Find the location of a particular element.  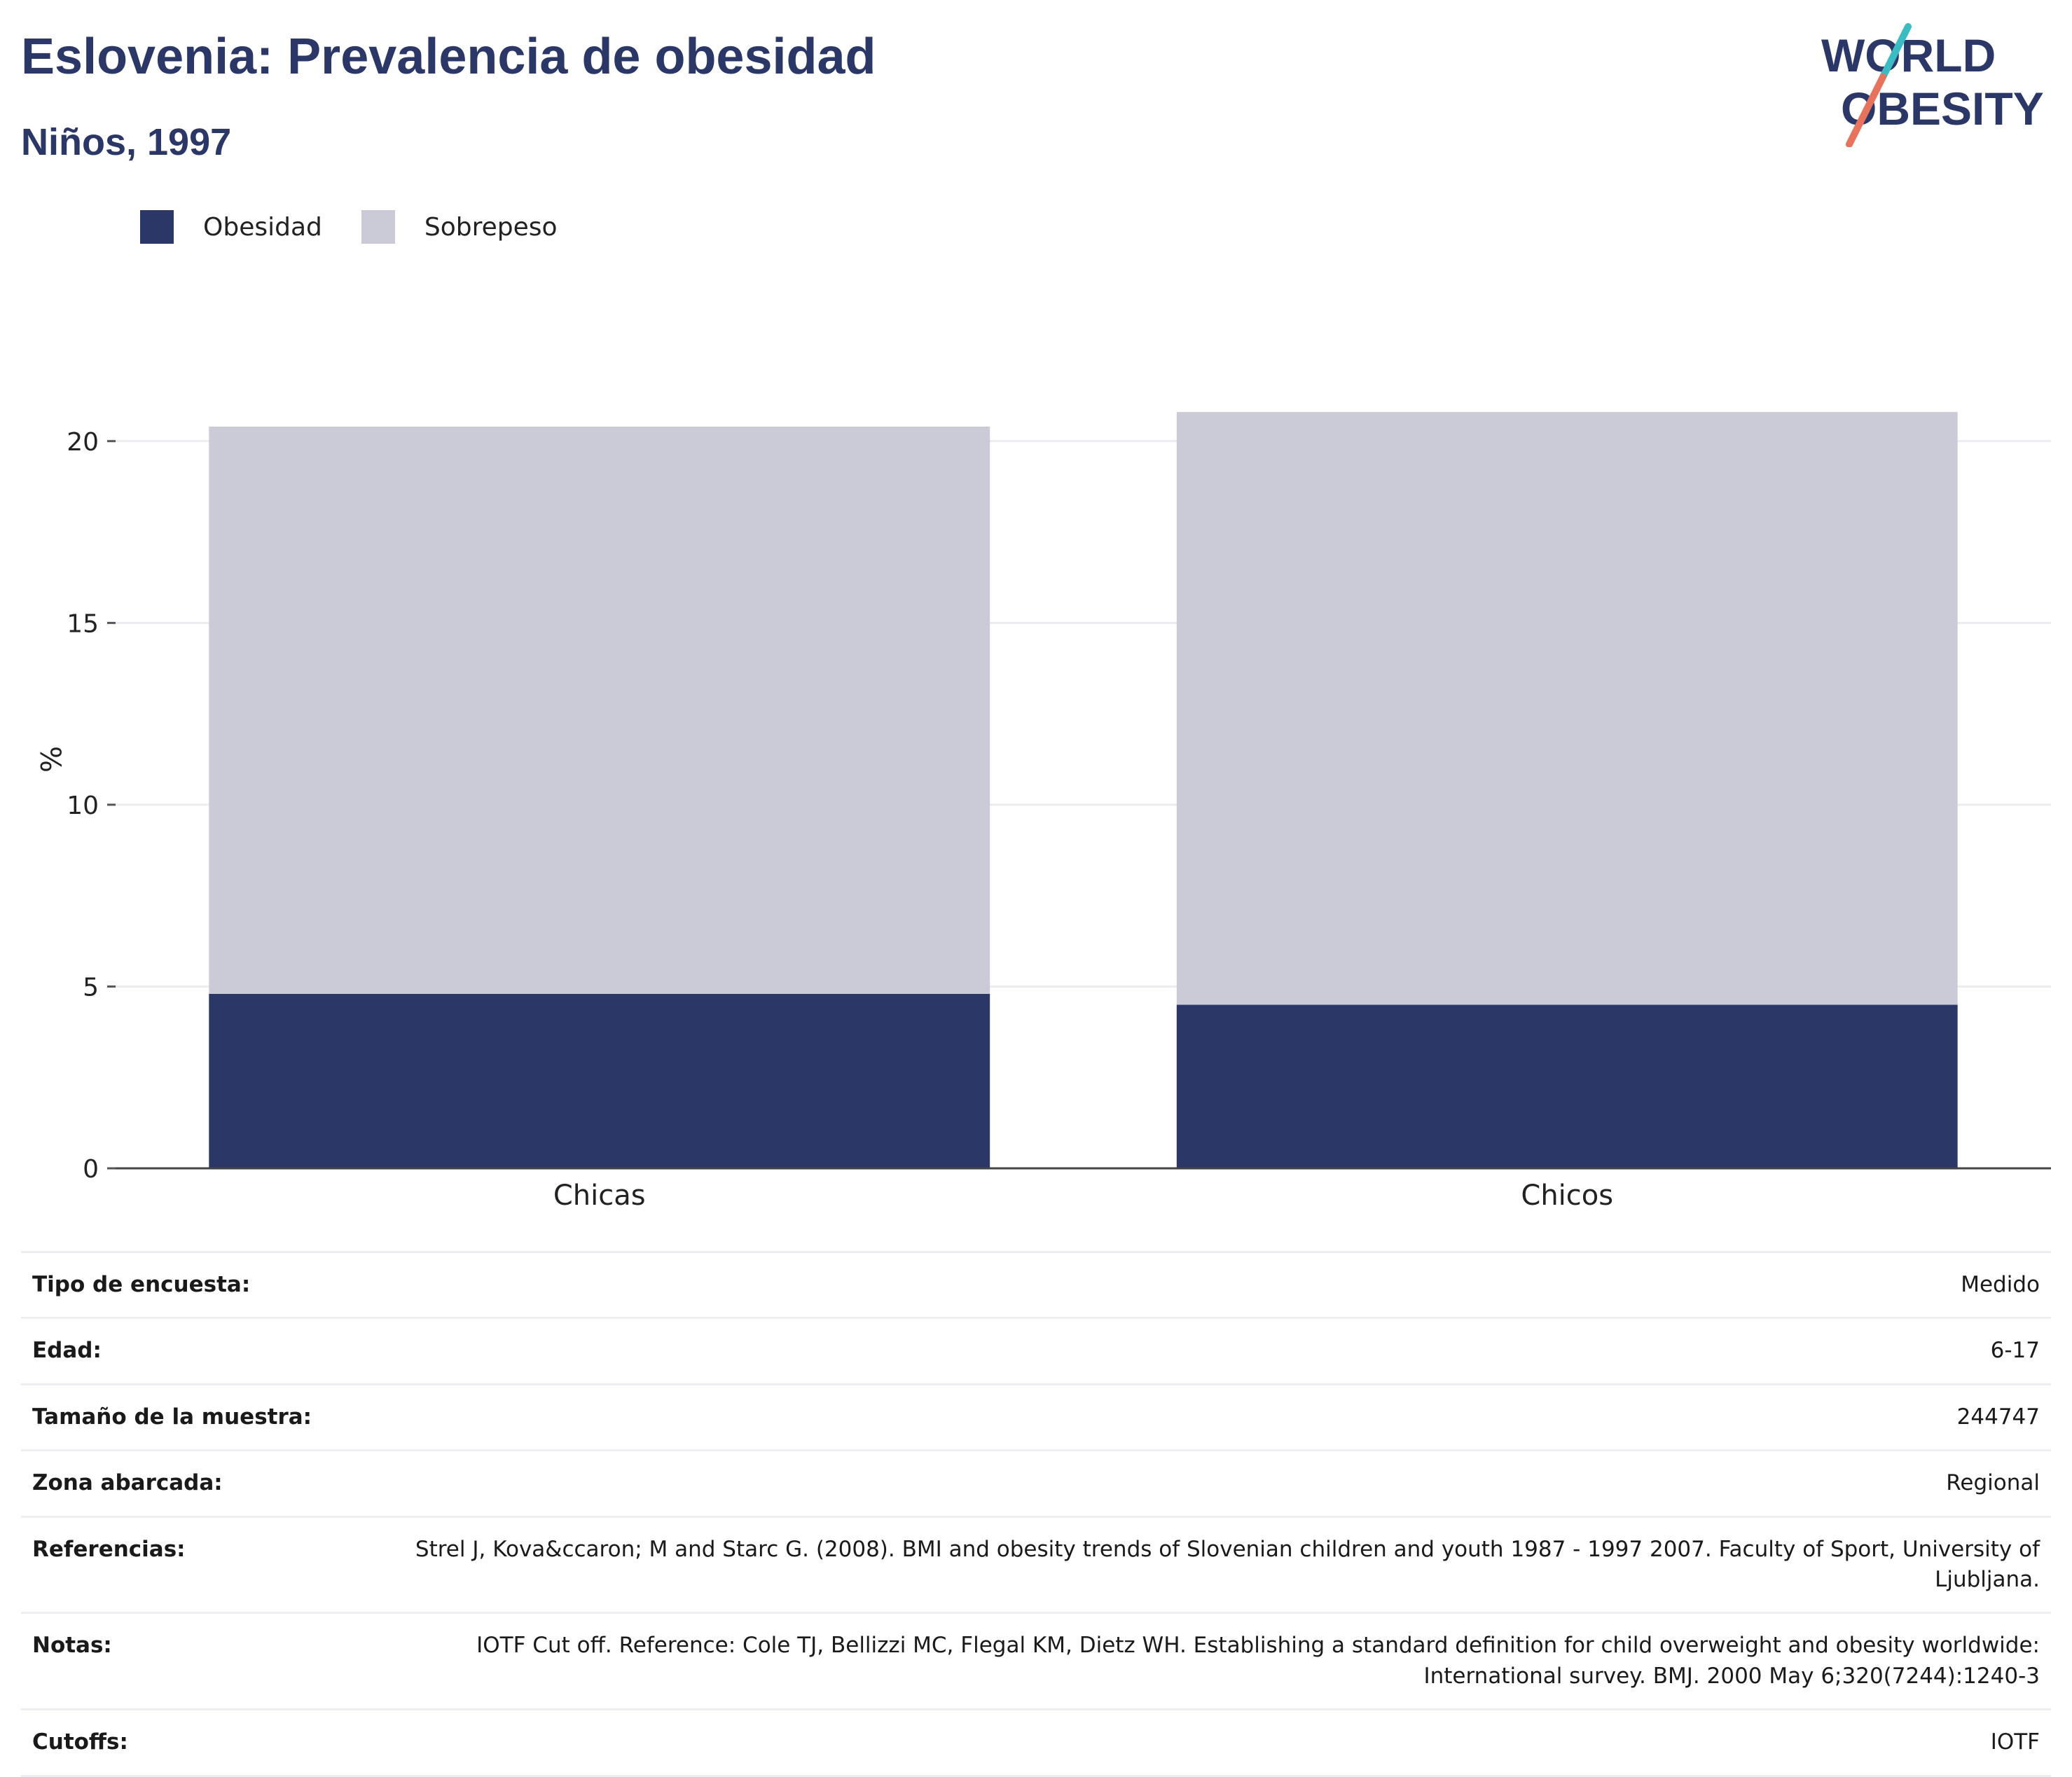

y-tick-label: 15 is located at coordinates (83, 623).